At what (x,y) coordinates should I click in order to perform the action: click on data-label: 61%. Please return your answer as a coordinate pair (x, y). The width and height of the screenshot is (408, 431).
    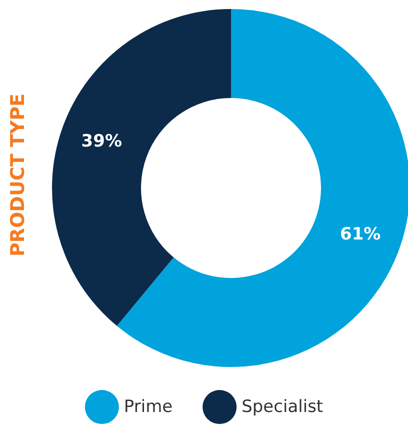
    Looking at the image, I should click on (360, 234).